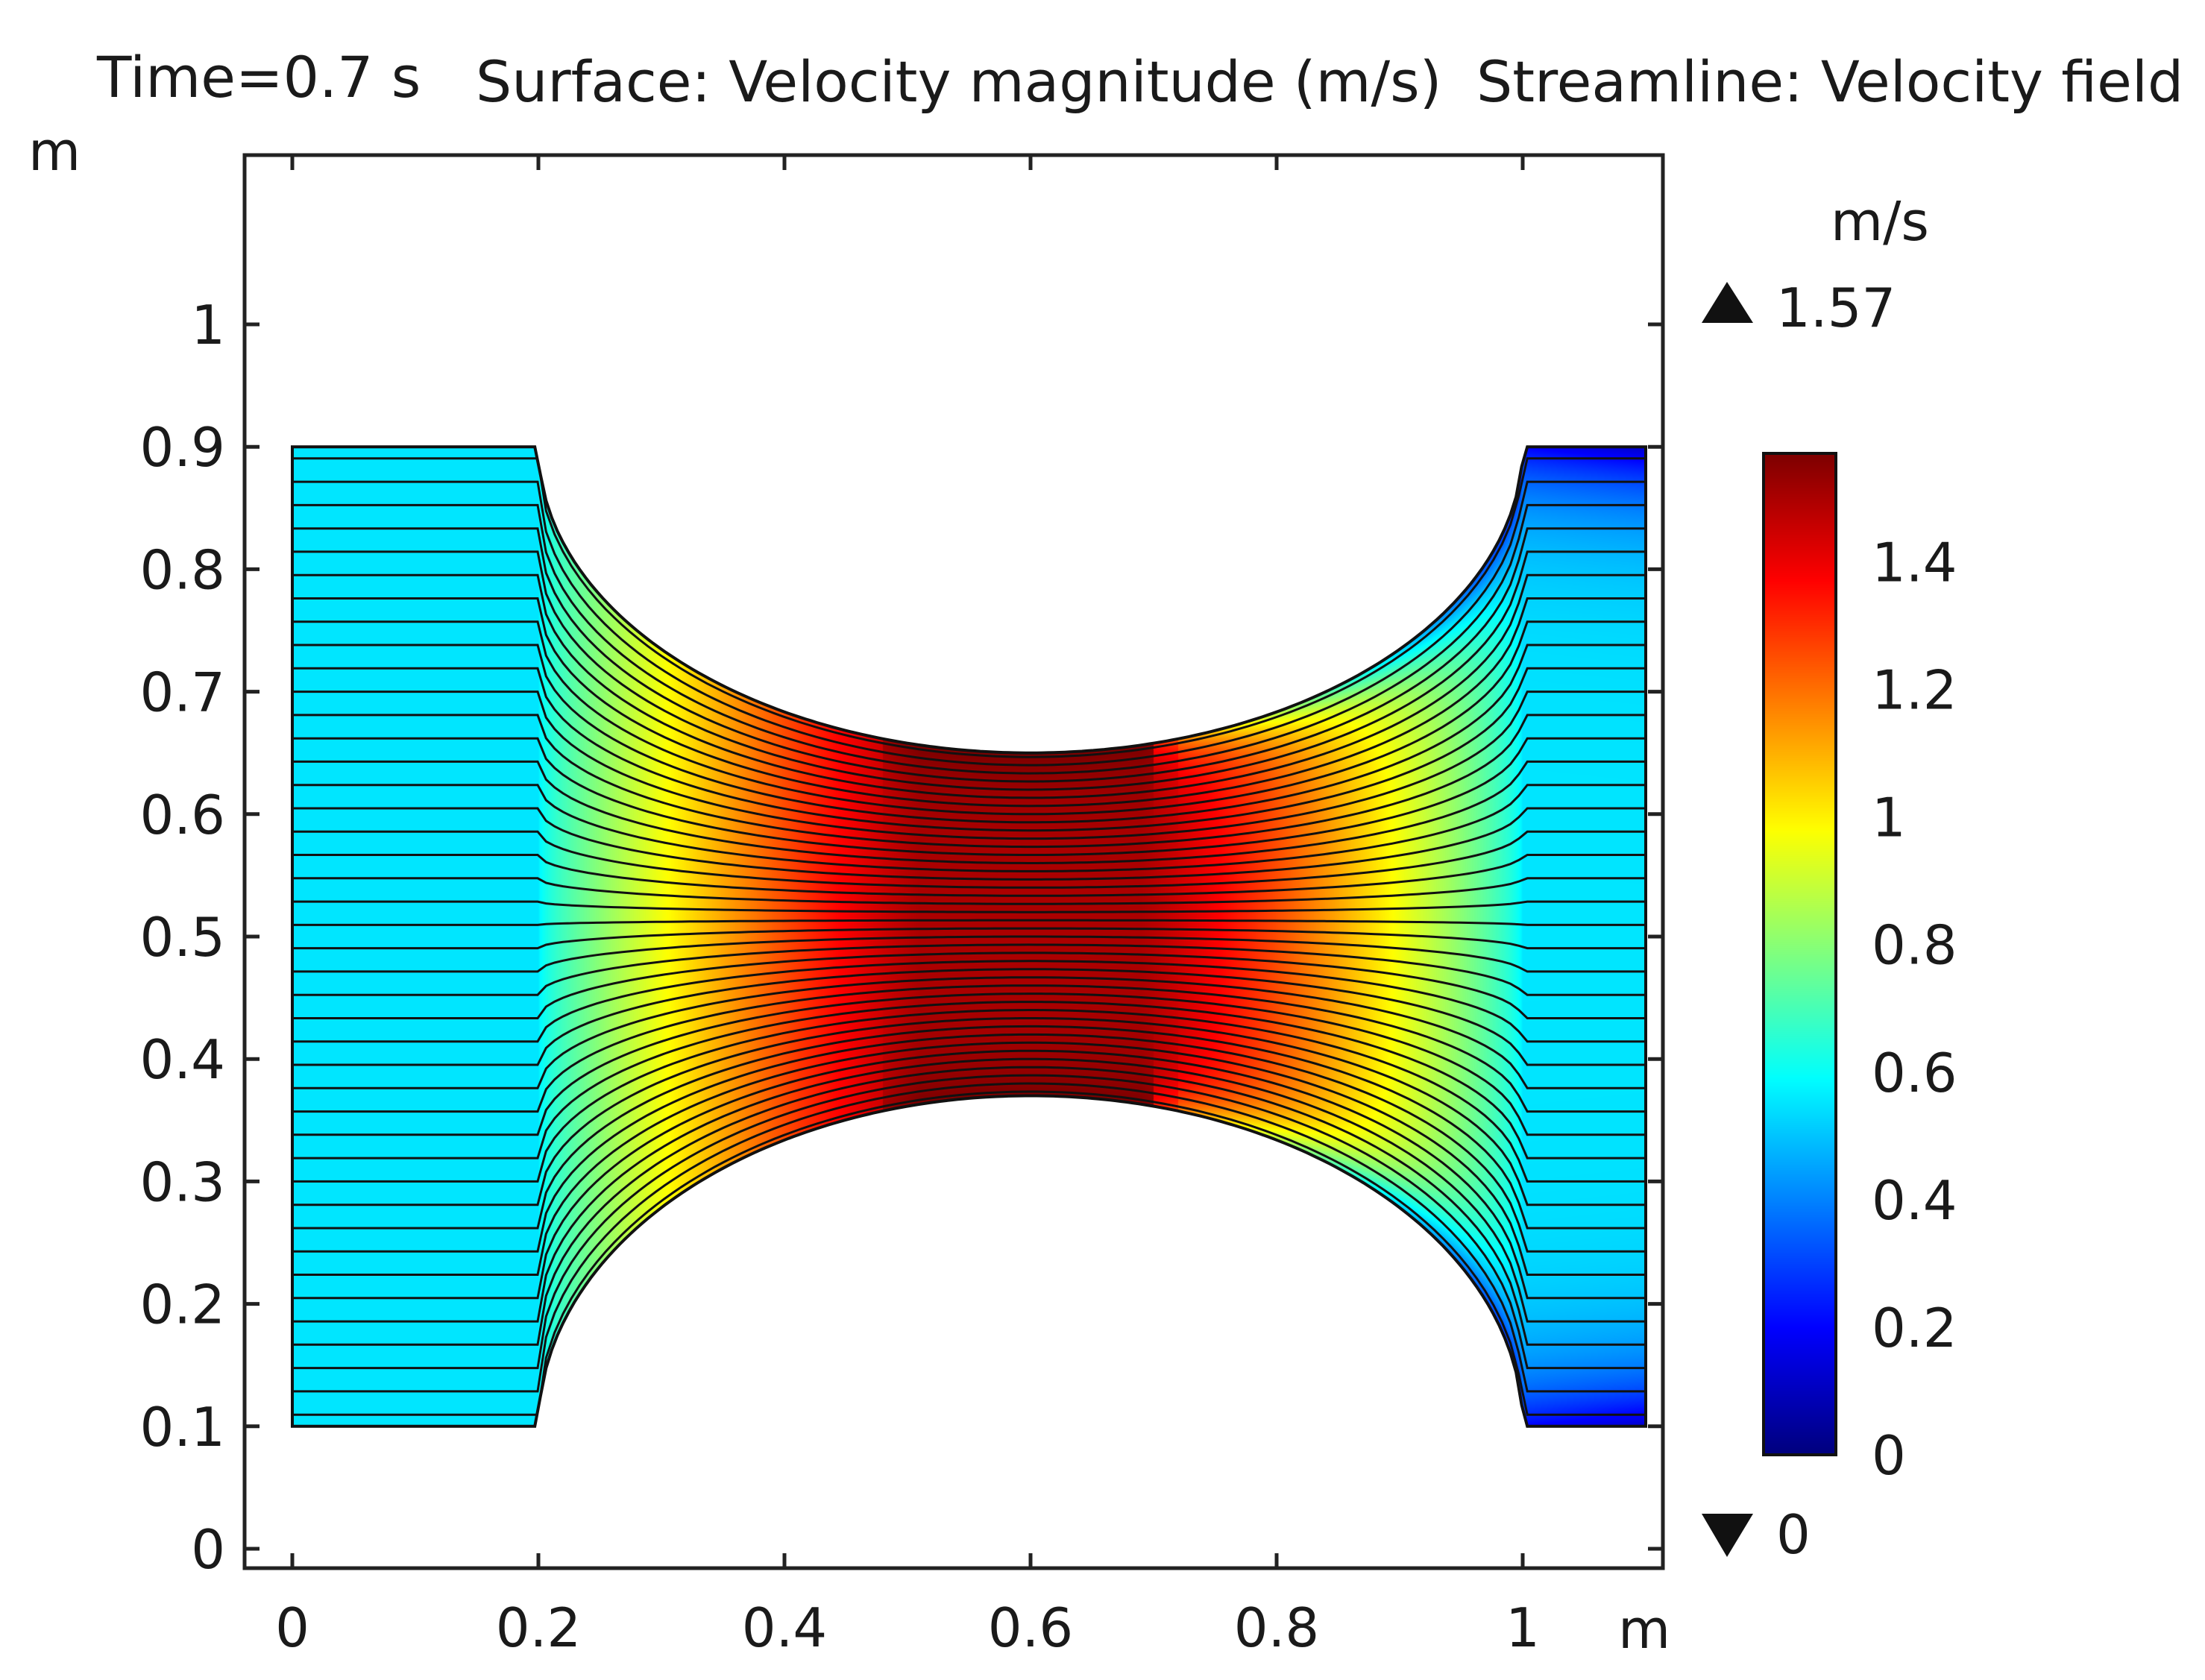 This screenshot has width=2205, height=1680. What do you see at coordinates (182, 692) in the screenshot?
I see `y-tick-label: 0.7` at bounding box center [182, 692].